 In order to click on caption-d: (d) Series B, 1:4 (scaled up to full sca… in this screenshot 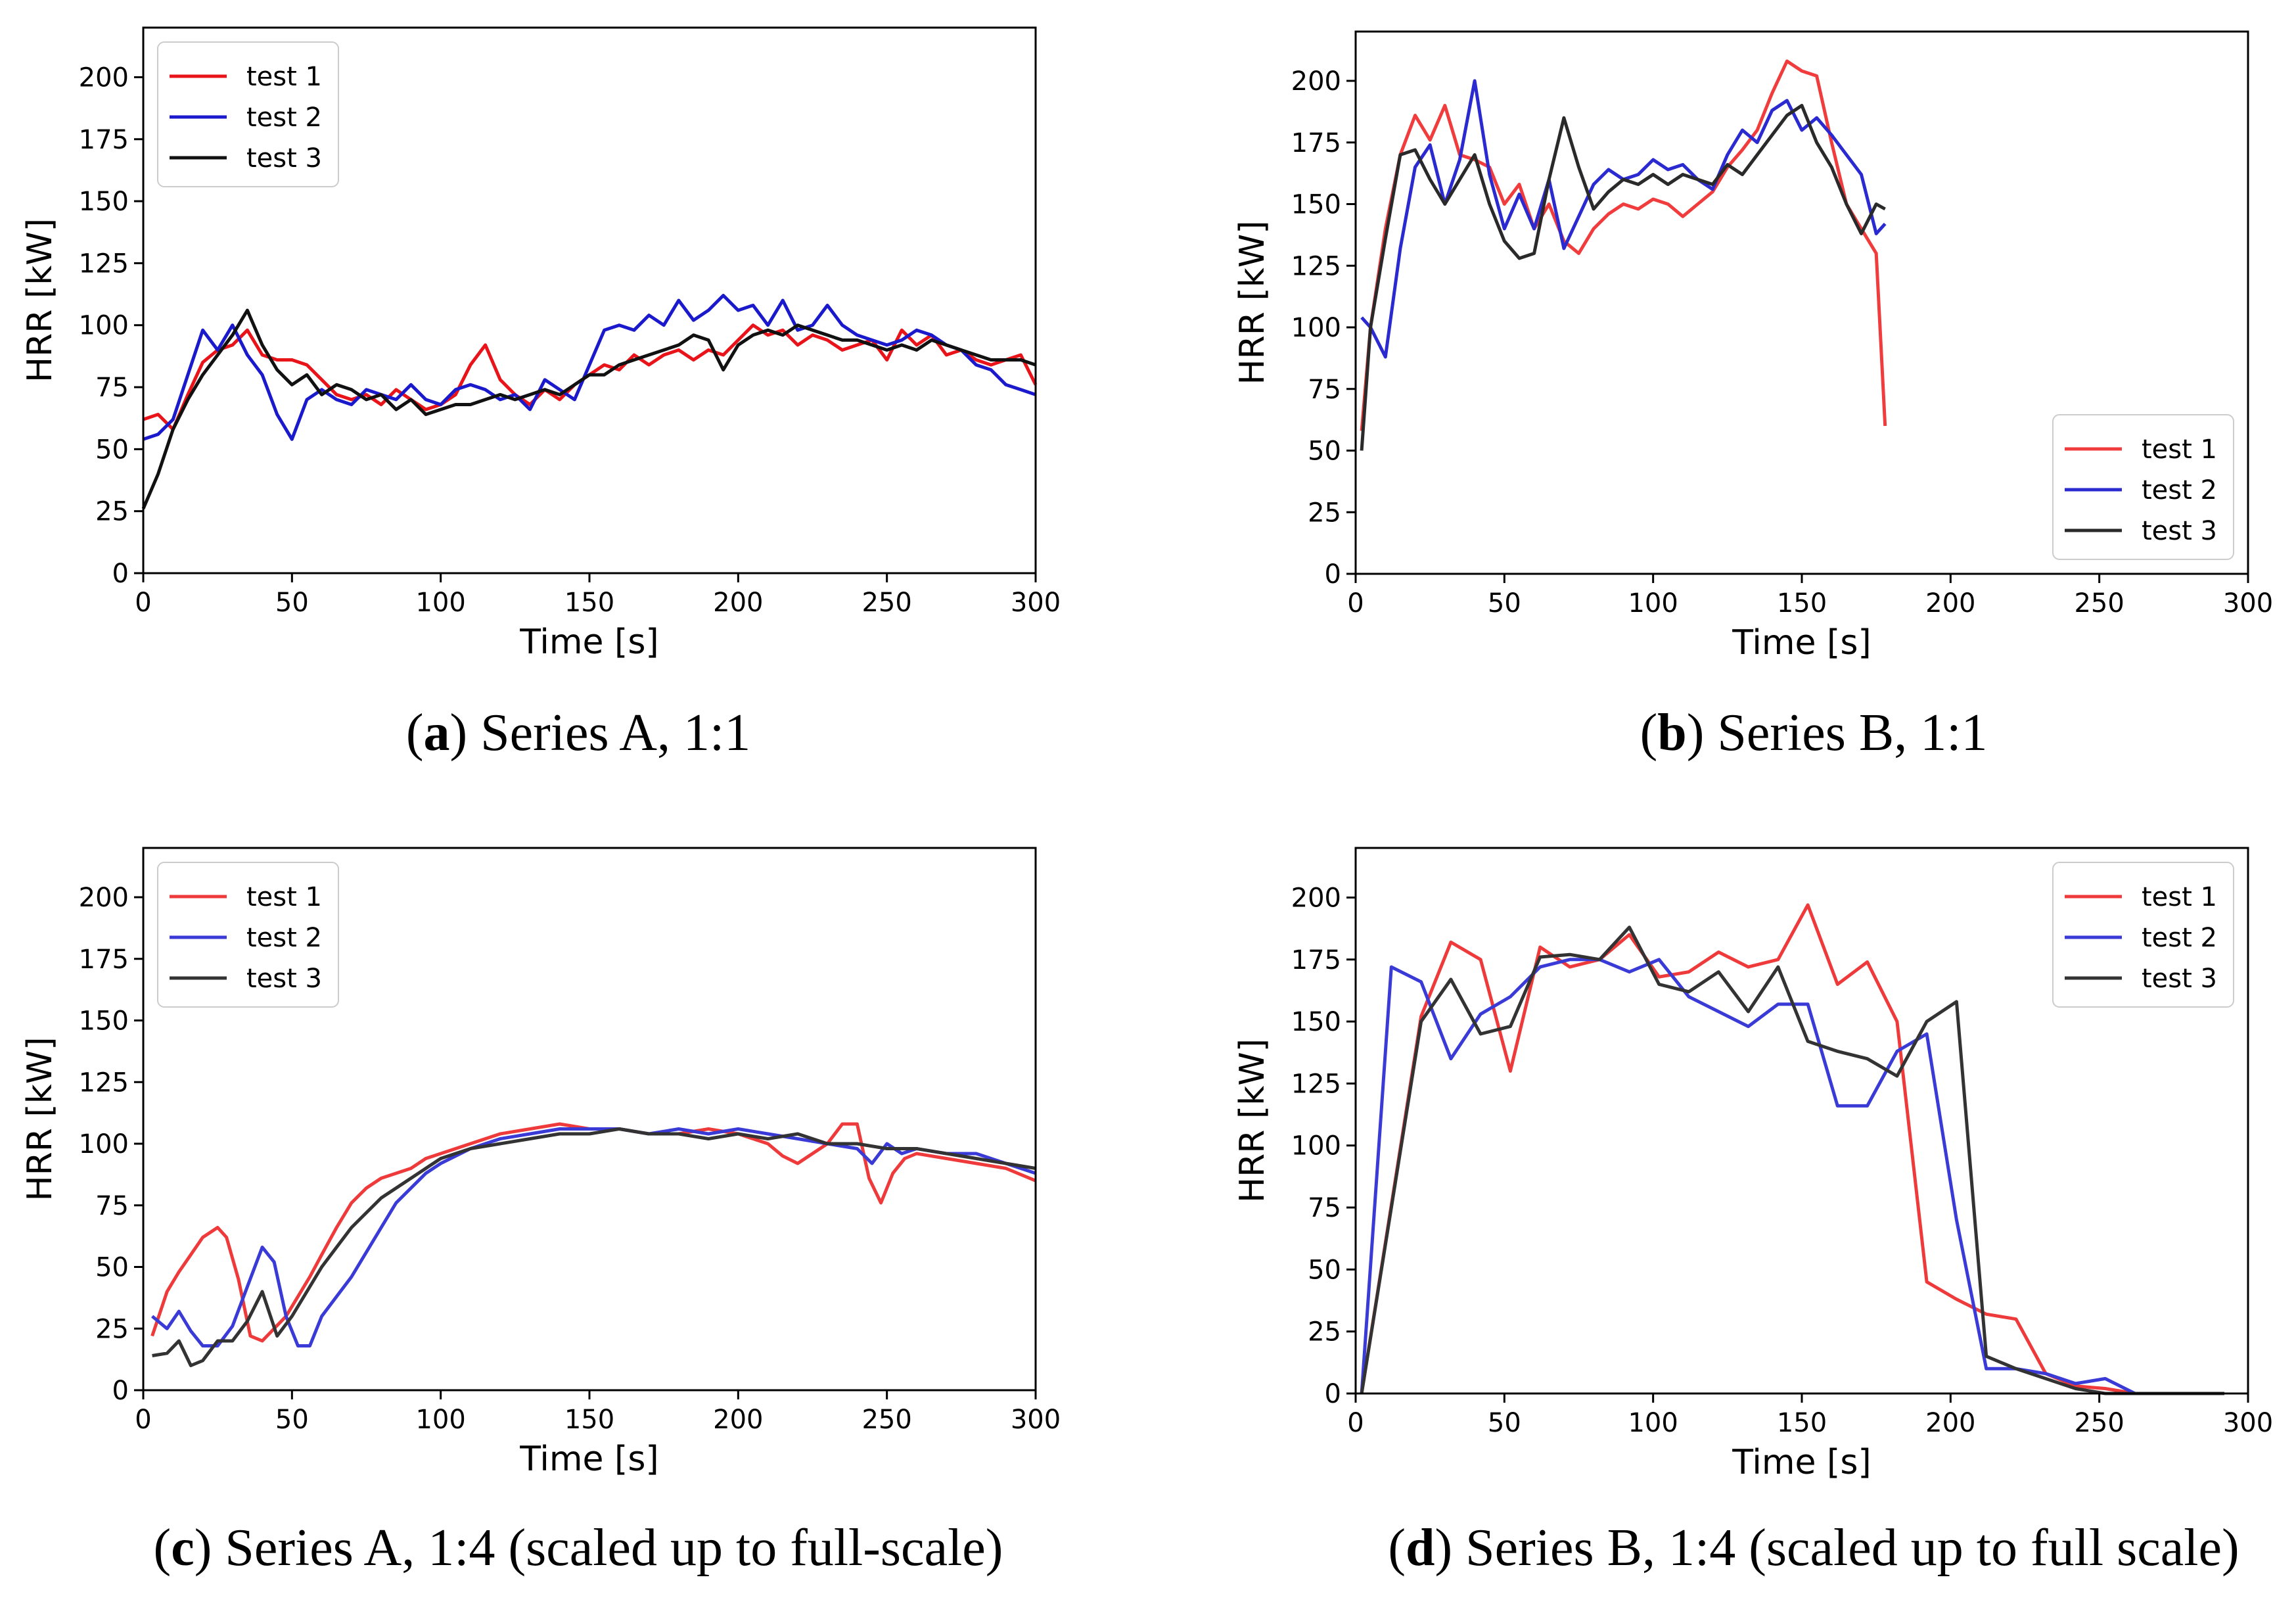, I will do `click(1813, 1548)`.